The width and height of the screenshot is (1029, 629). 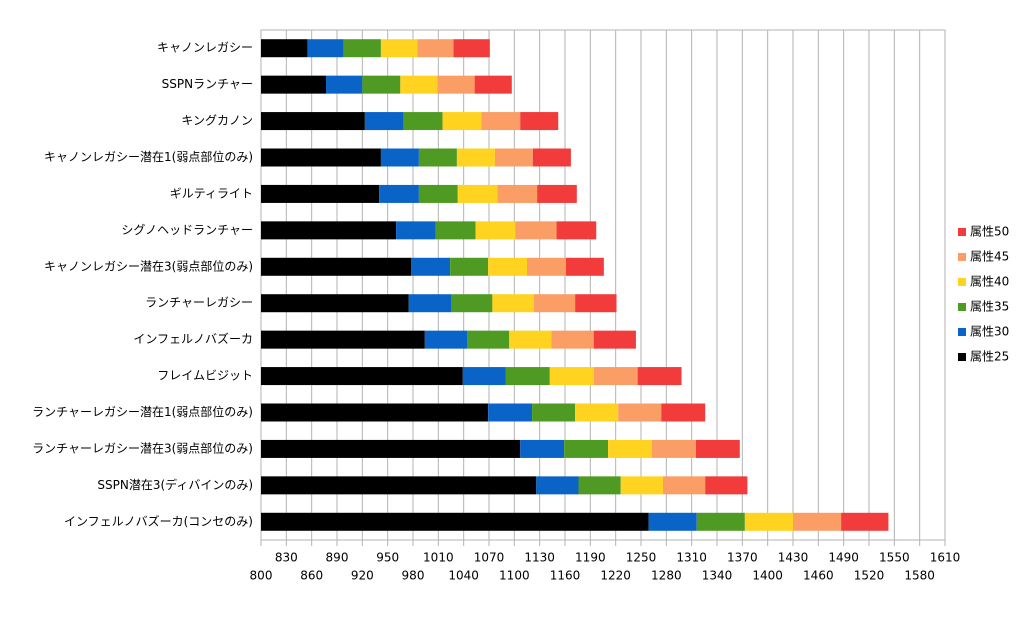 What do you see at coordinates (142, 411) in the screenshot?
I see `y-tick-label: ランチャーレガシー潜在1(弱点部位のみ)` at bounding box center [142, 411].